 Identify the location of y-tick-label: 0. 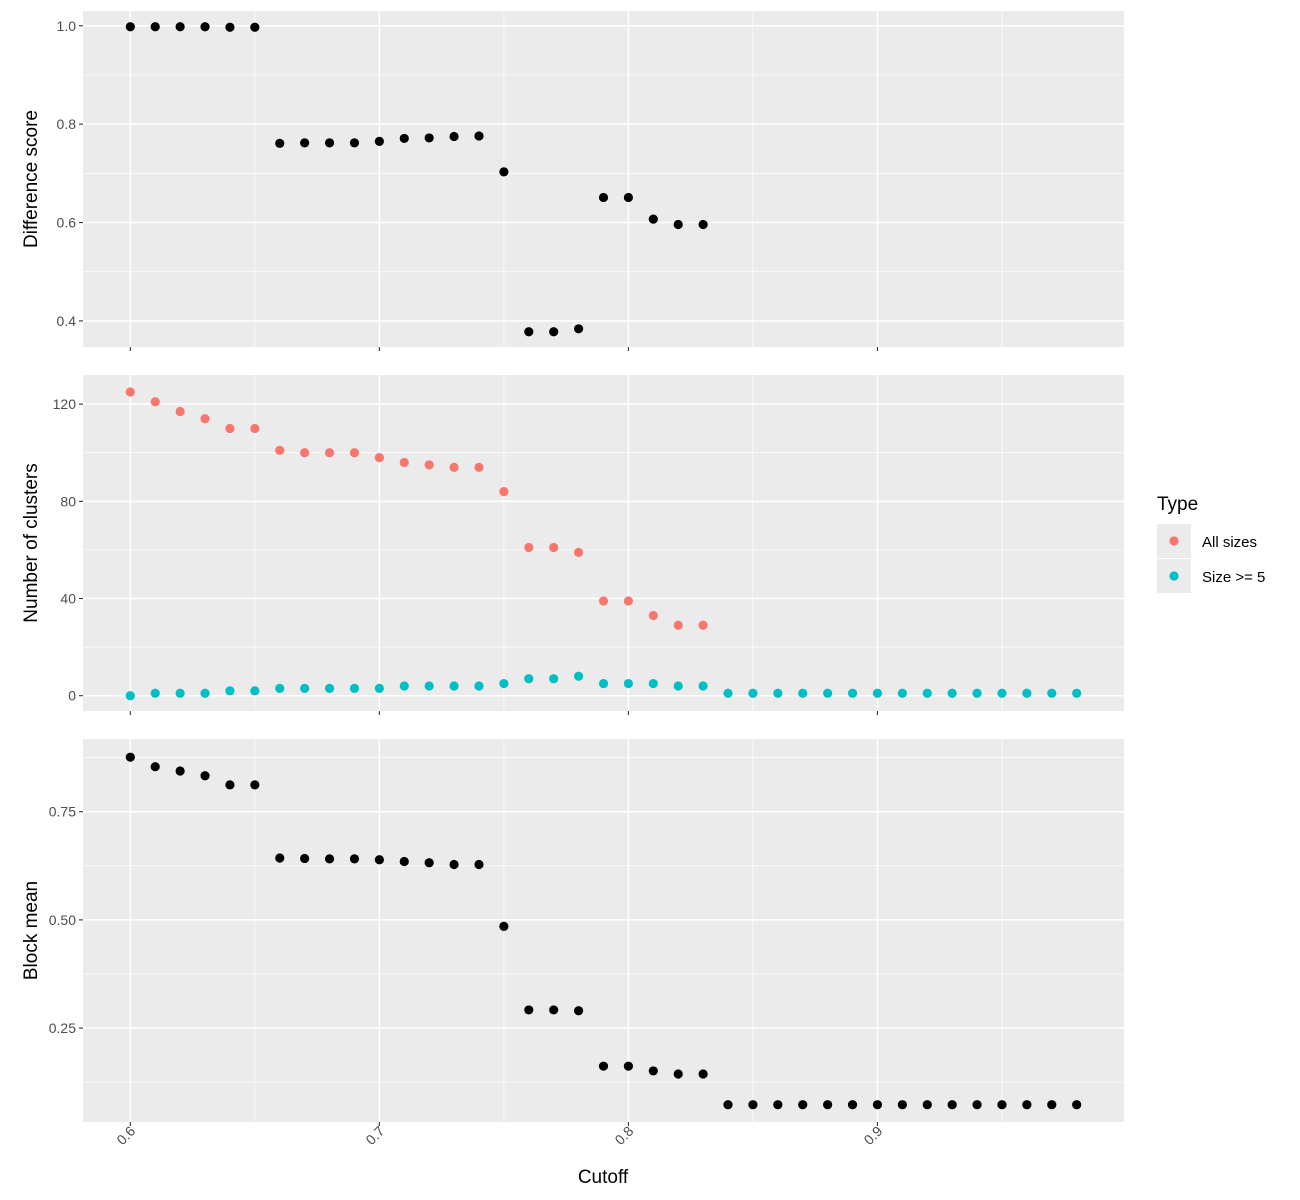
(72, 696).